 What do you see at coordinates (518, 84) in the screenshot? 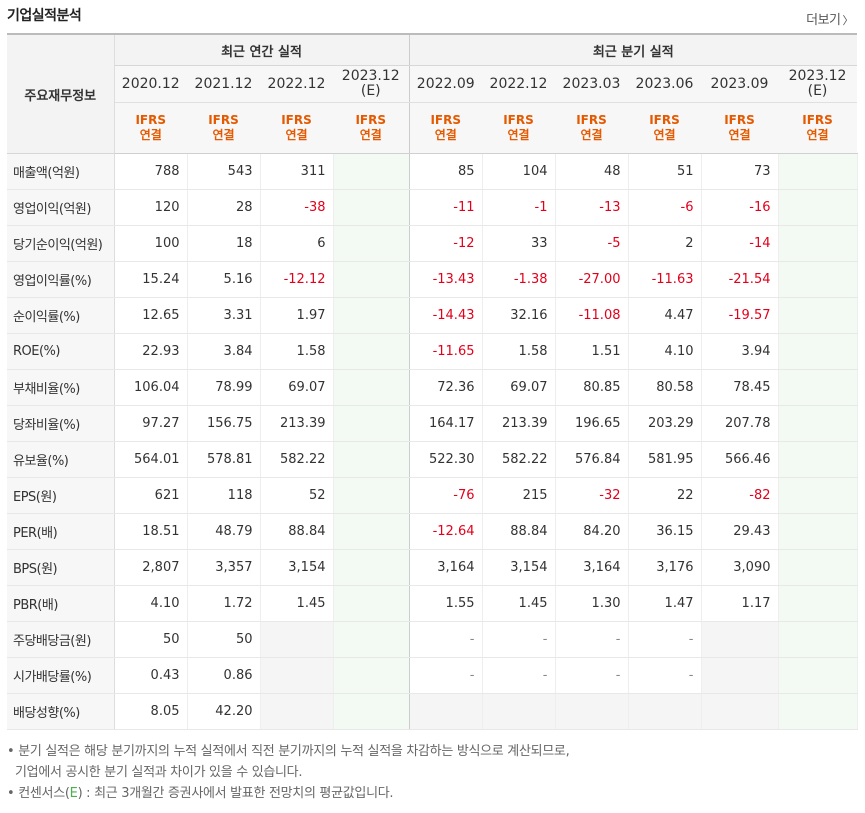
I see `period-header-quarter-1: 2022.12` at bounding box center [518, 84].